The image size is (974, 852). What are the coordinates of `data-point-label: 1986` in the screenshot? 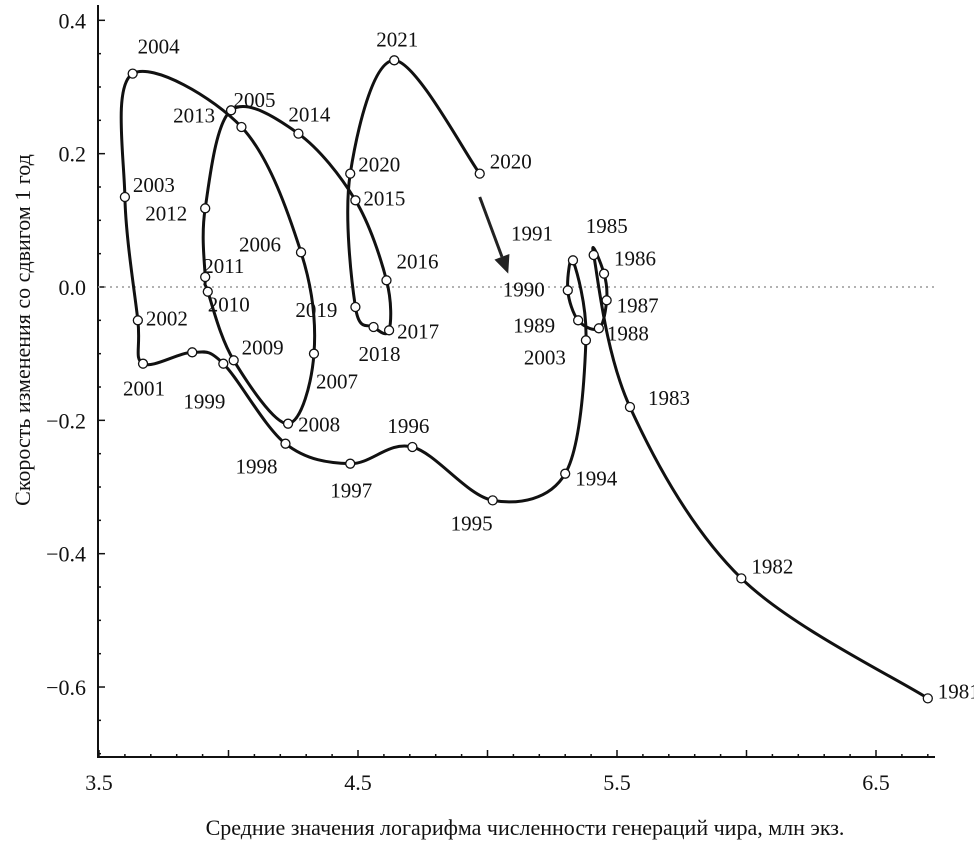 It's located at (635, 259).